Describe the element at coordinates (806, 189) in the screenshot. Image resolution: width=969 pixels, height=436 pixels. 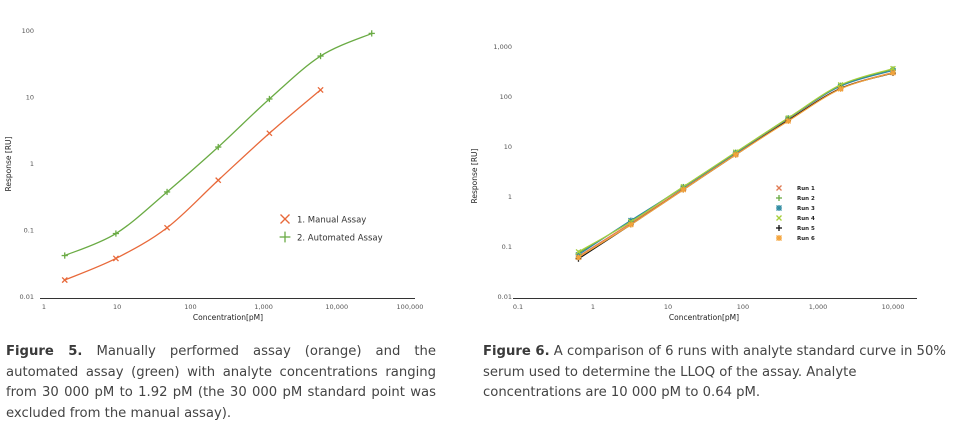
I see `legend-label-1: Run 1` at that location.